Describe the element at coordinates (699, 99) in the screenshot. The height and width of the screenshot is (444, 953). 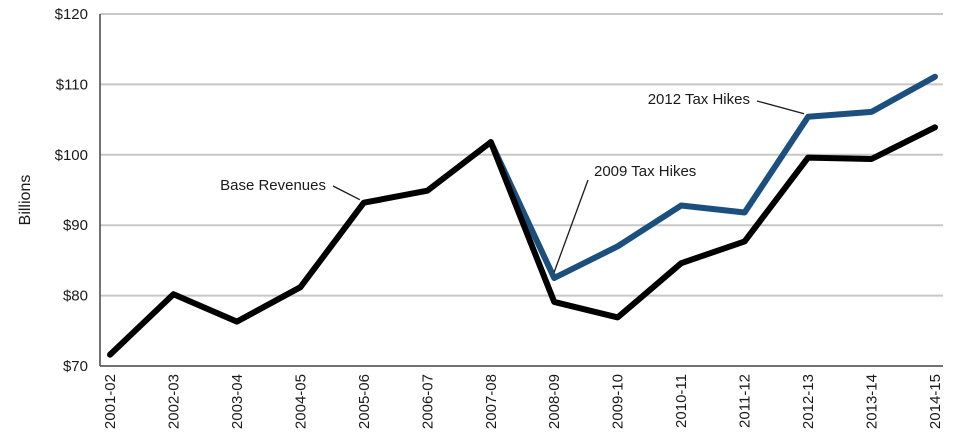
I see `annotation-label: 2012 Tax Hikes` at that location.